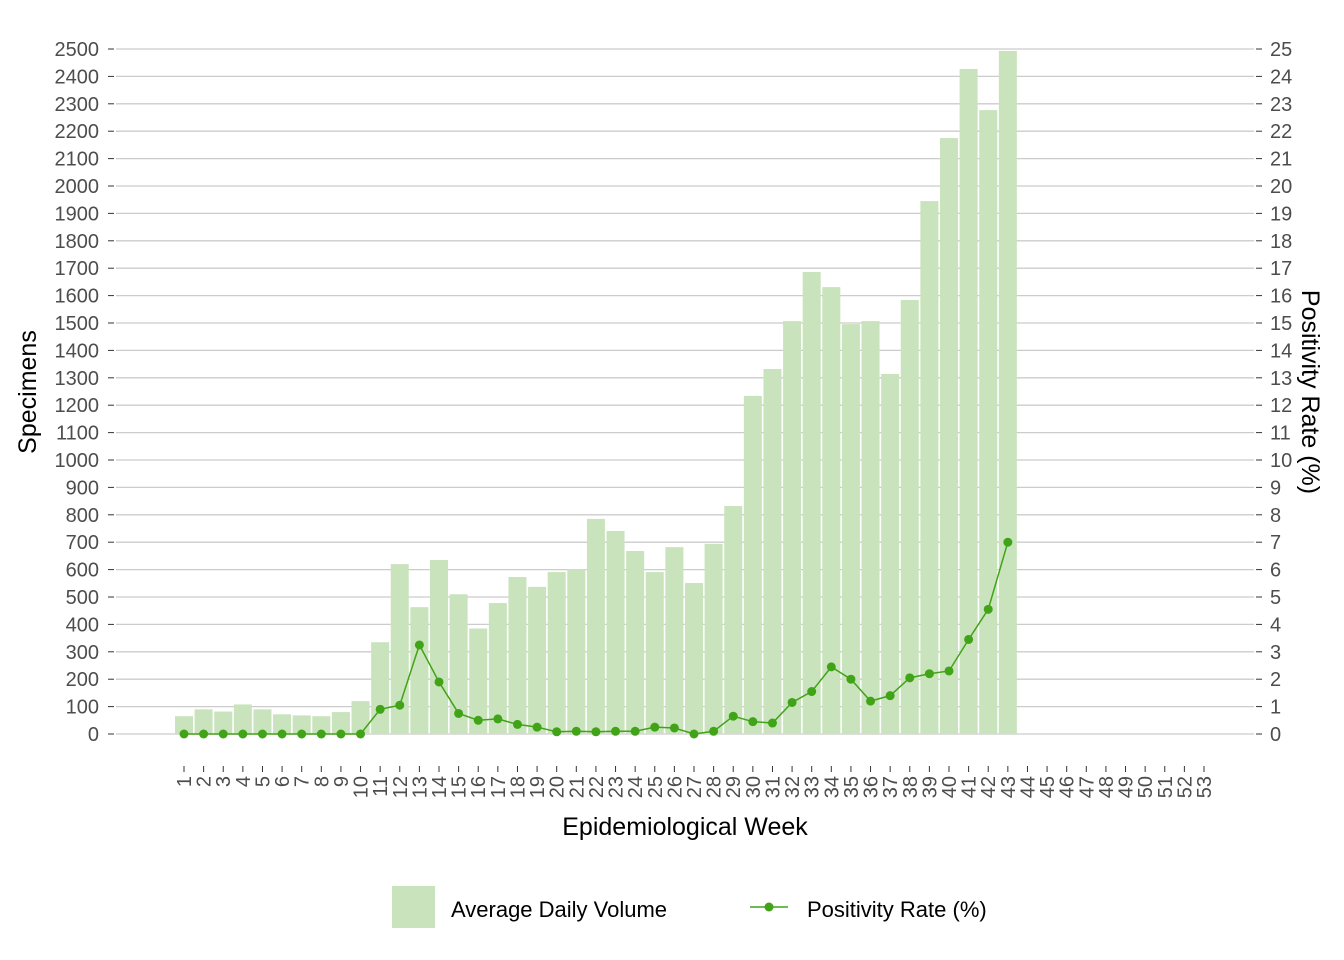 The image size is (1344, 960). What do you see at coordinates (1185, 787) in the screenshot?
I see `x-tick-label: 52` at bounding box center [1185, 787].